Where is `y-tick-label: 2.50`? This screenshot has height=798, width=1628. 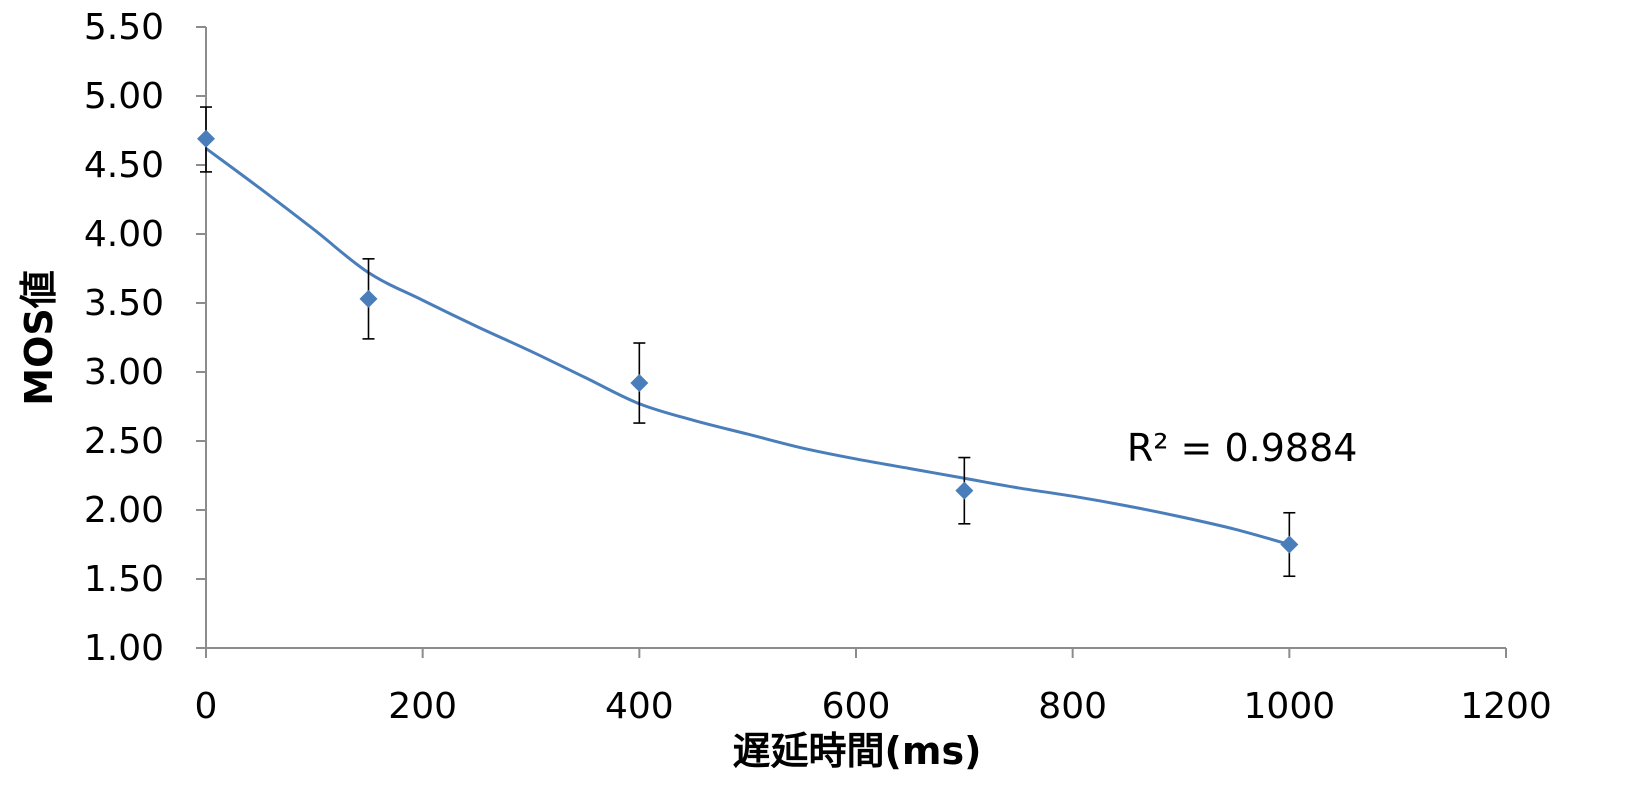 y-tick-label: 2.50 is located at coordinates (124, 441).